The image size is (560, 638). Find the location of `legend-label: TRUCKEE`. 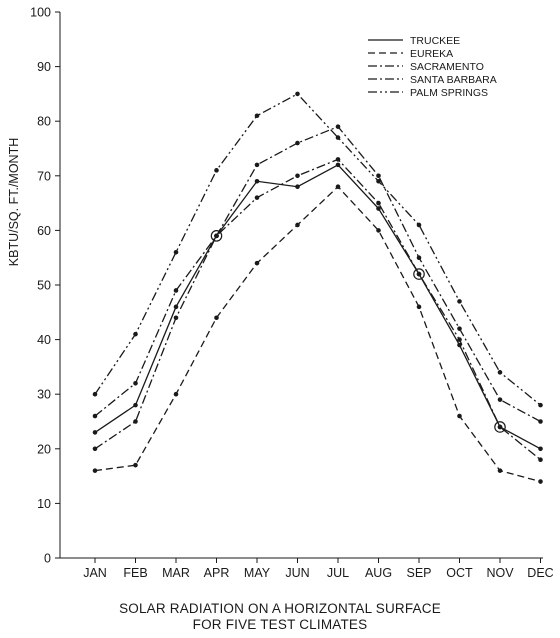

legend-label: TRUCKEE is located at coordinates (435, 41).